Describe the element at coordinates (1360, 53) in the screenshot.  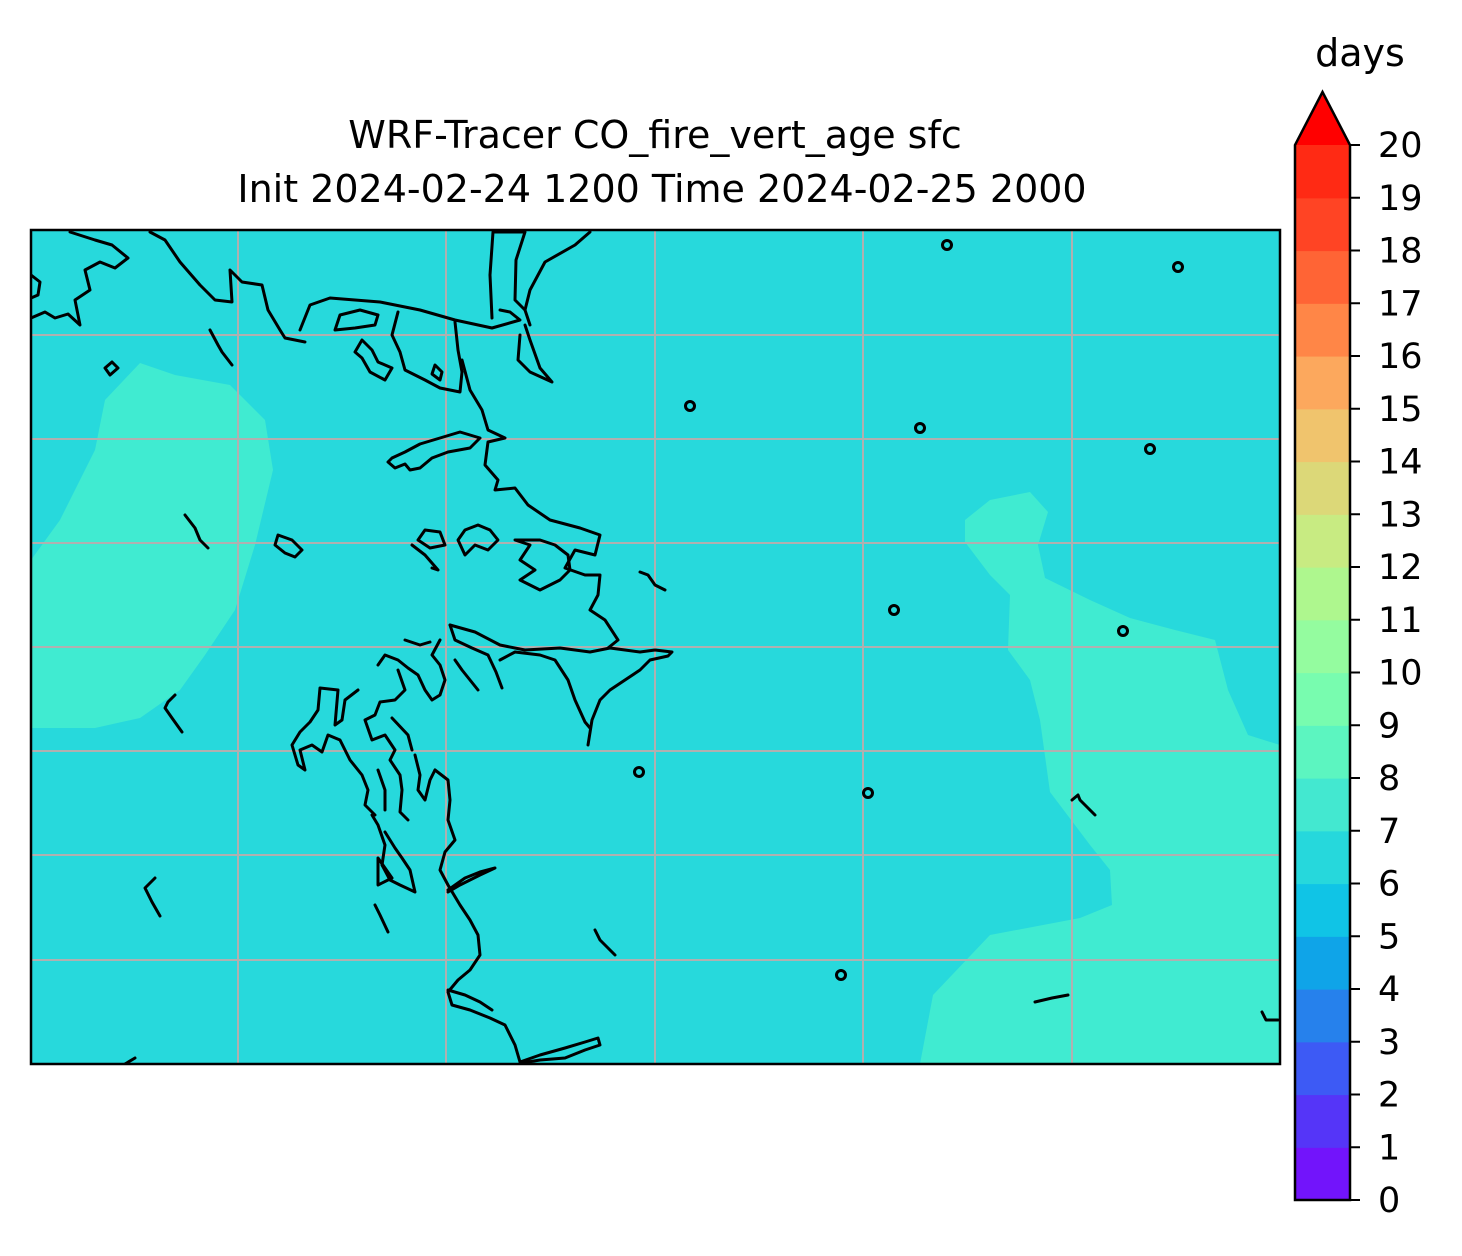
I see `colorbar-unit-label: days` at that location.